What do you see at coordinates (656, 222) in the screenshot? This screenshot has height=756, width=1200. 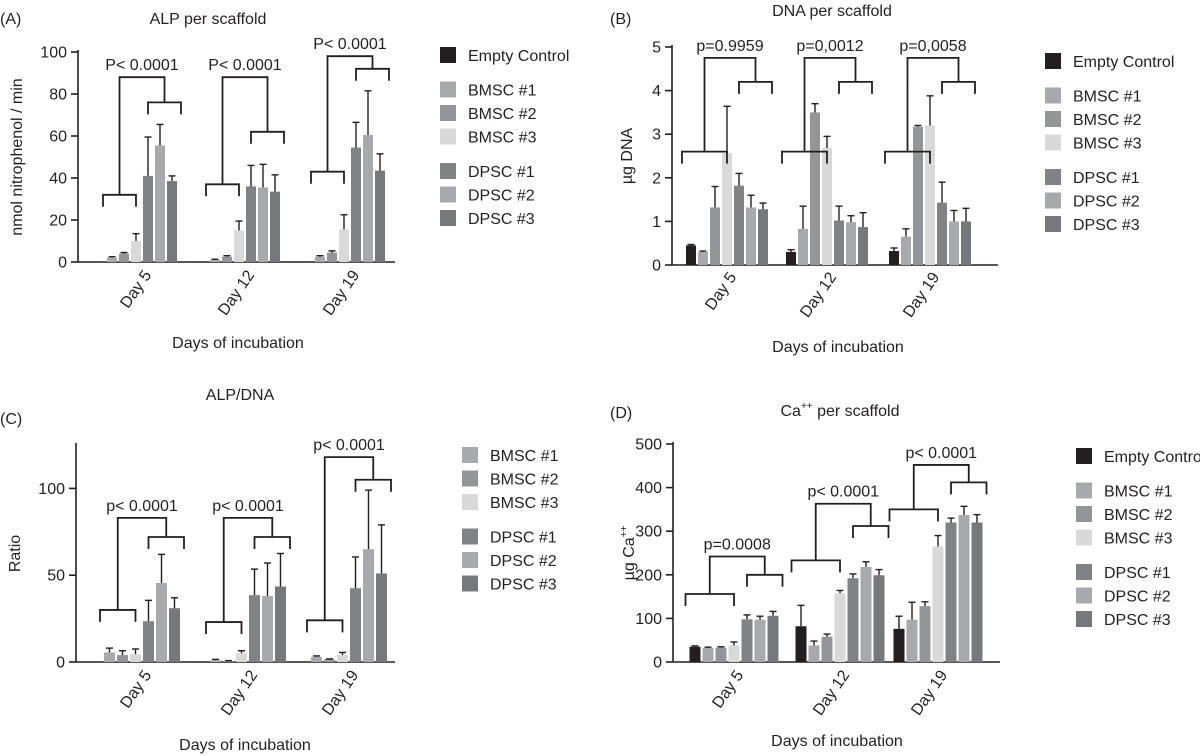 I see `y-tick-label: 1` at bounding box center [656, 222].